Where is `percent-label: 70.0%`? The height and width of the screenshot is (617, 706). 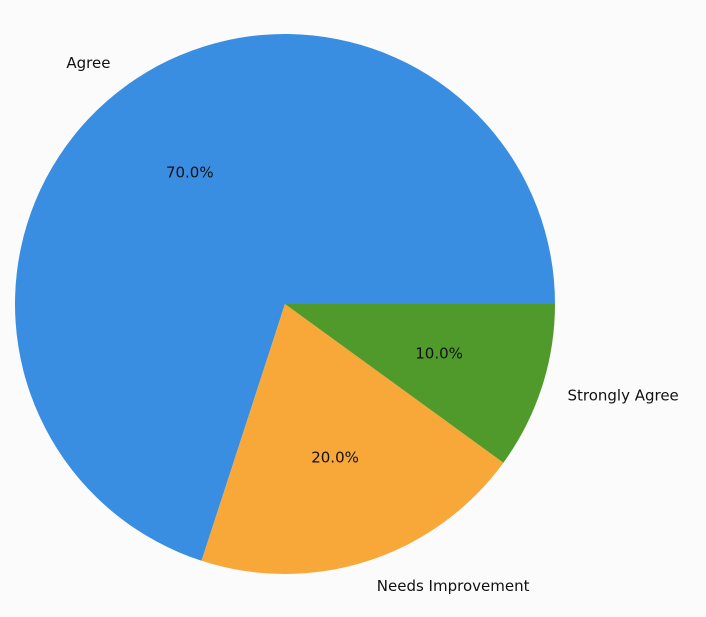
percent-label: 70.0% is located at coordinates (190, 172).